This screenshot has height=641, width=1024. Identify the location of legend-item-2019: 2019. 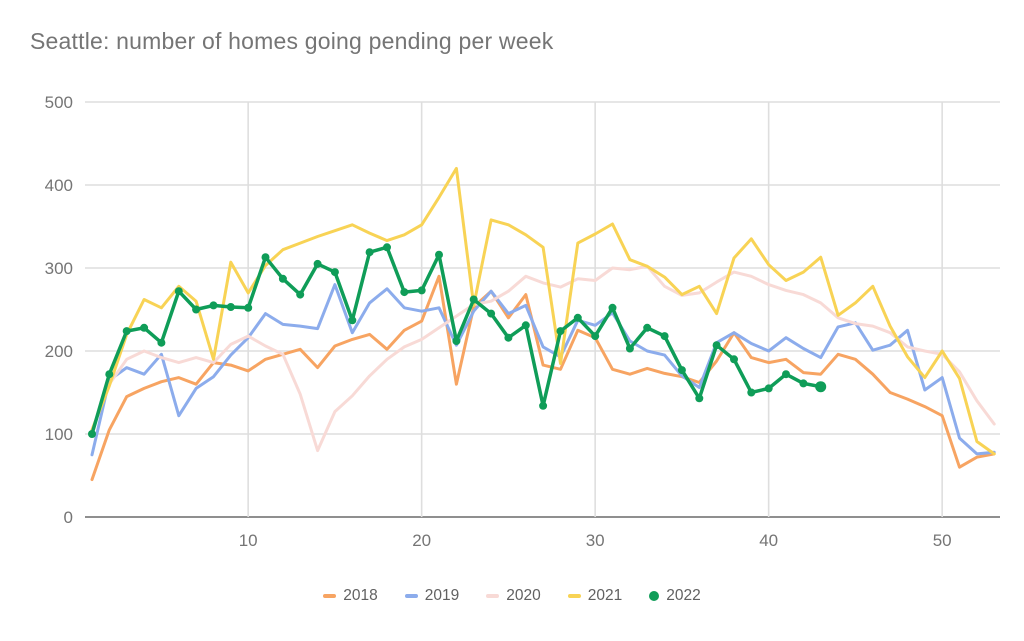
(432, 596).